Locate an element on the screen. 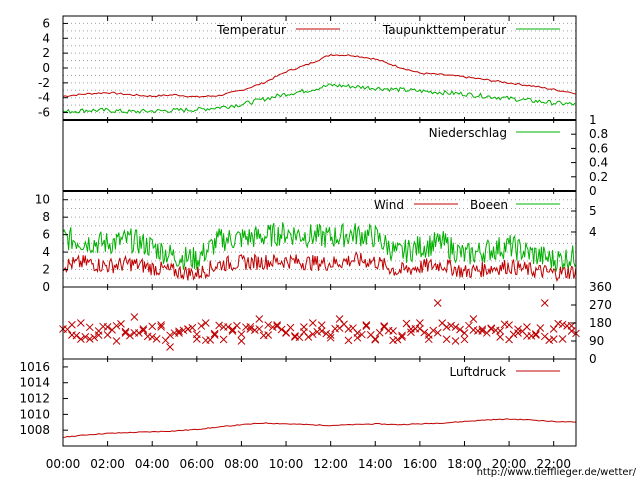  y-tick-label: 10 is located at coordinates (42, 200).